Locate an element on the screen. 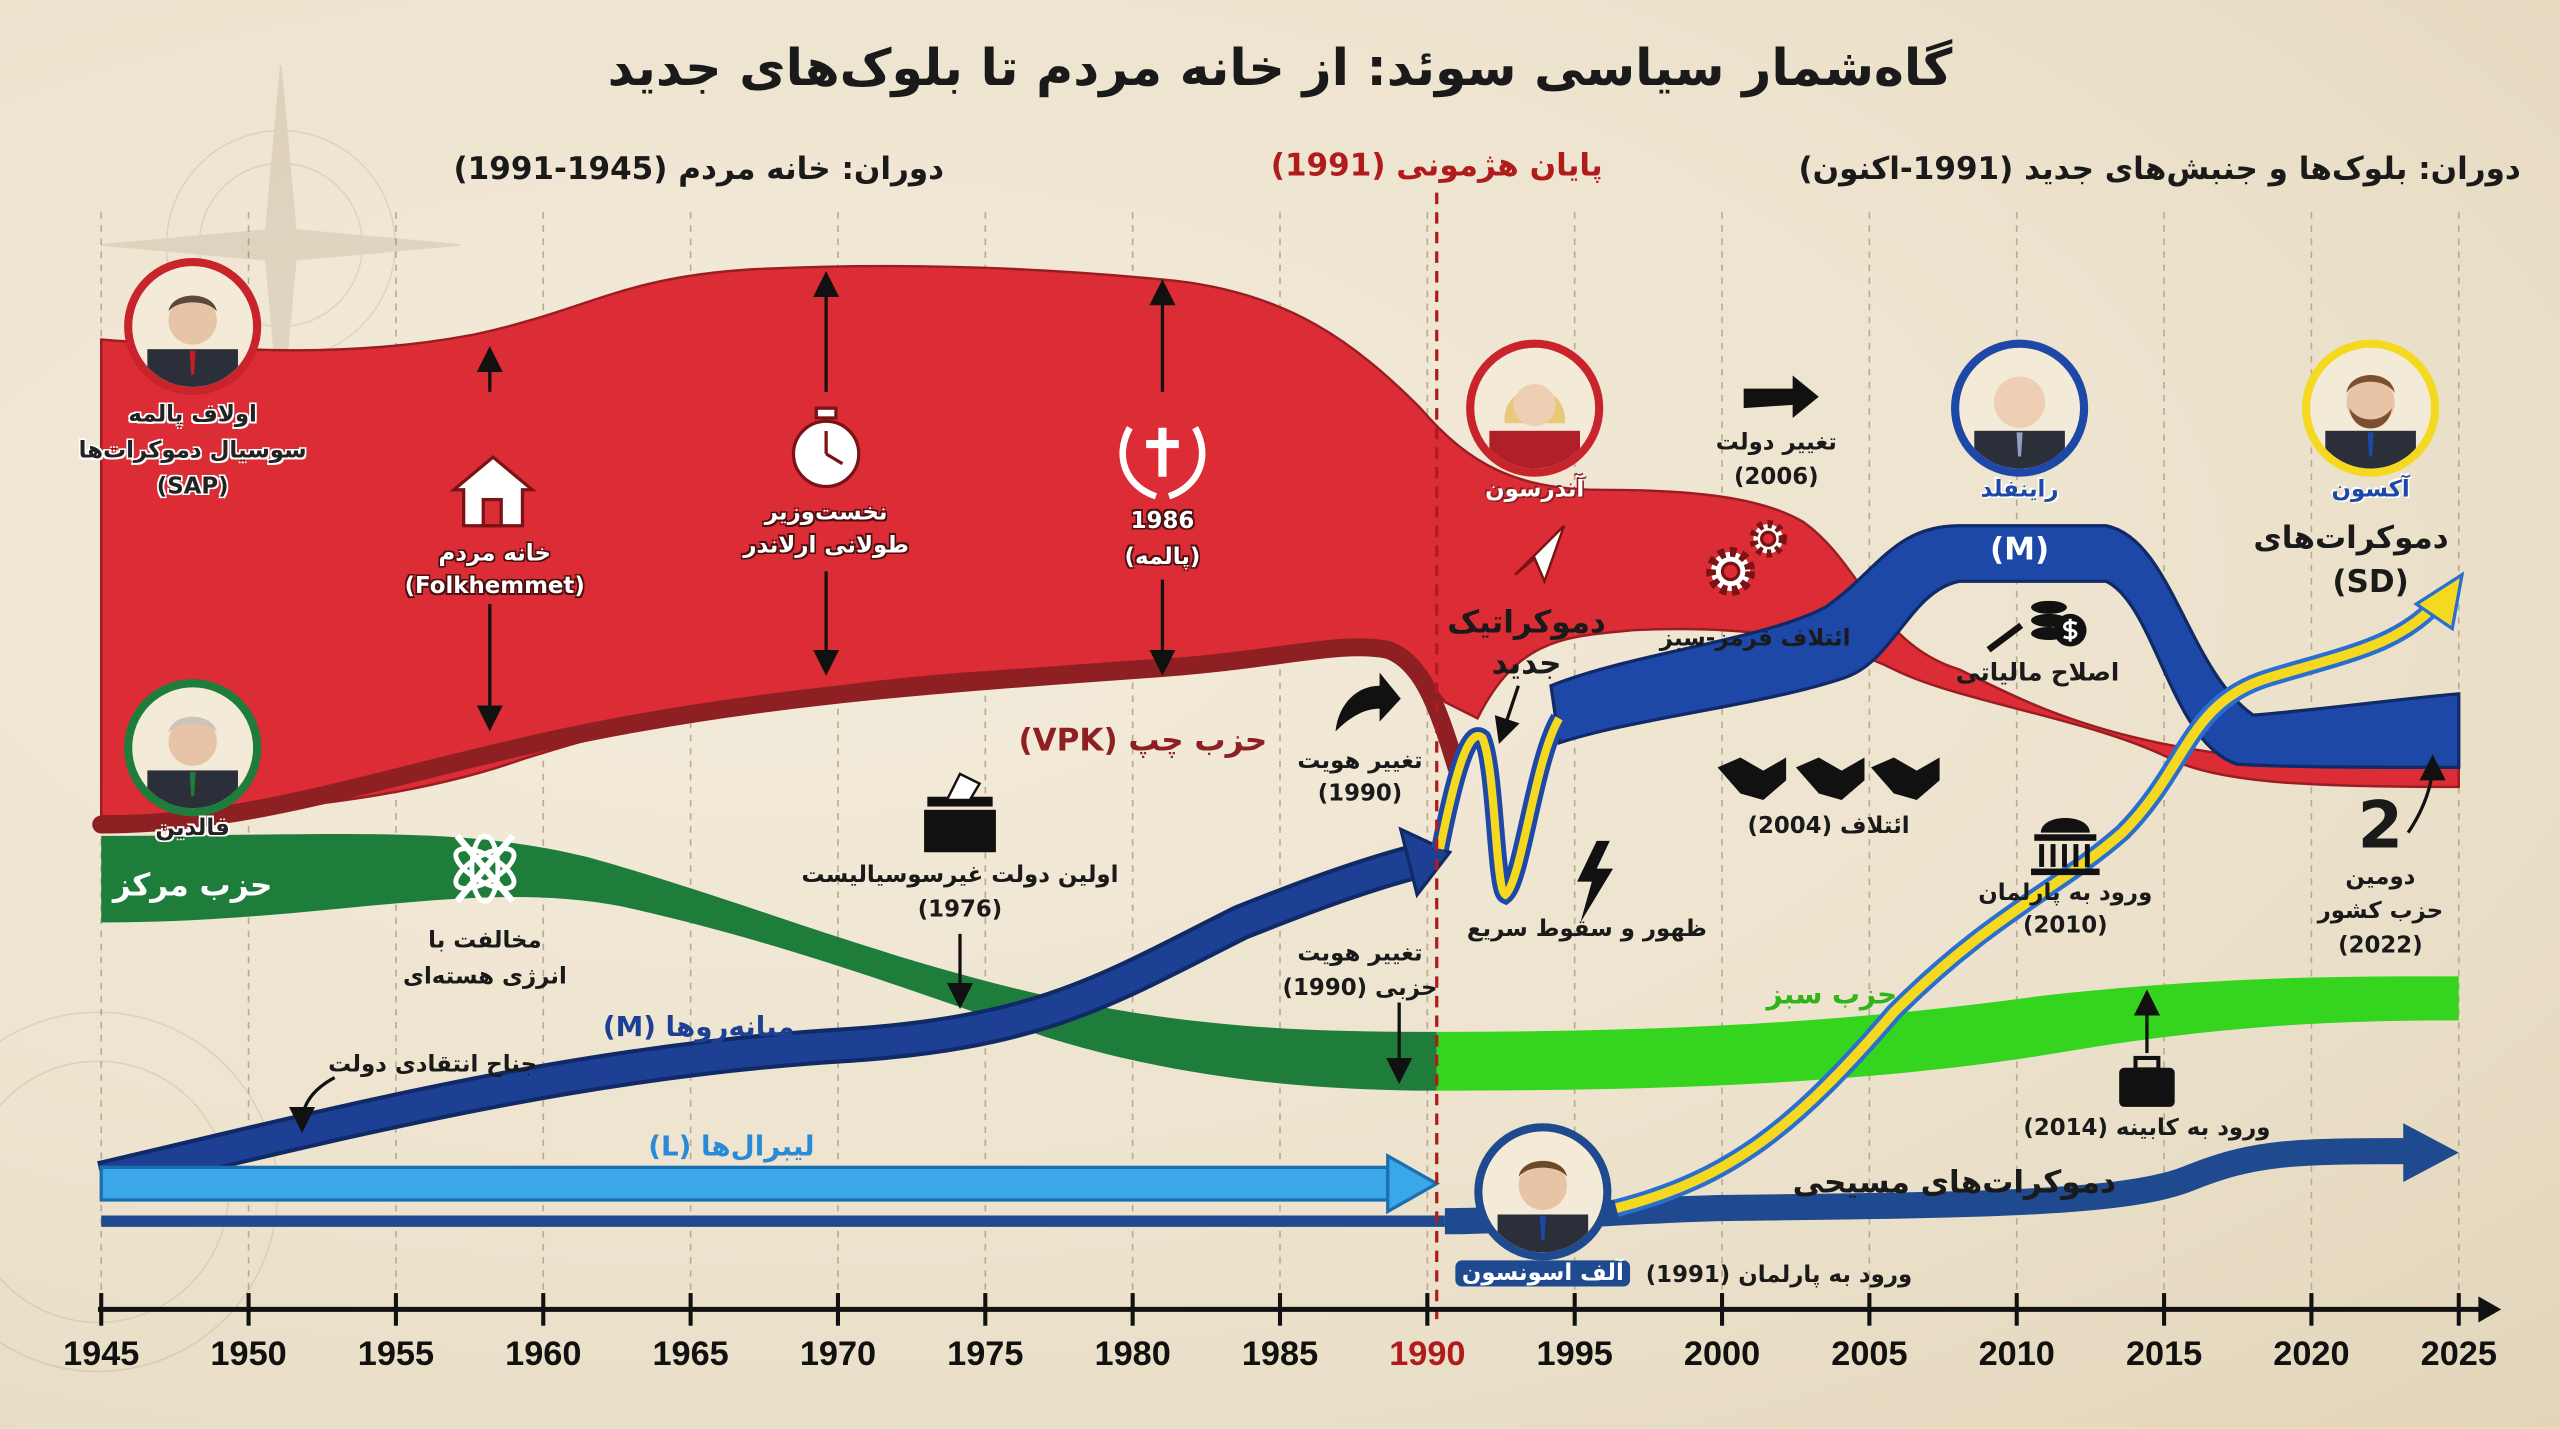 The width and height of the screenshot is (2560, 1429). second-party-number: 2 is located at coordinates (2380, 826).